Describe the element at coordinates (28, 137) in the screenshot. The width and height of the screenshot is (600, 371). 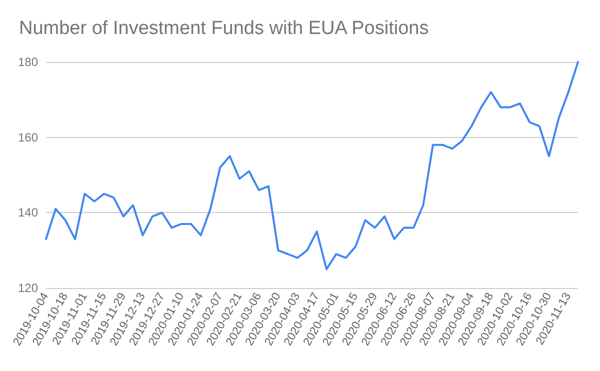
I see `y-tick-label: 160` at that location.